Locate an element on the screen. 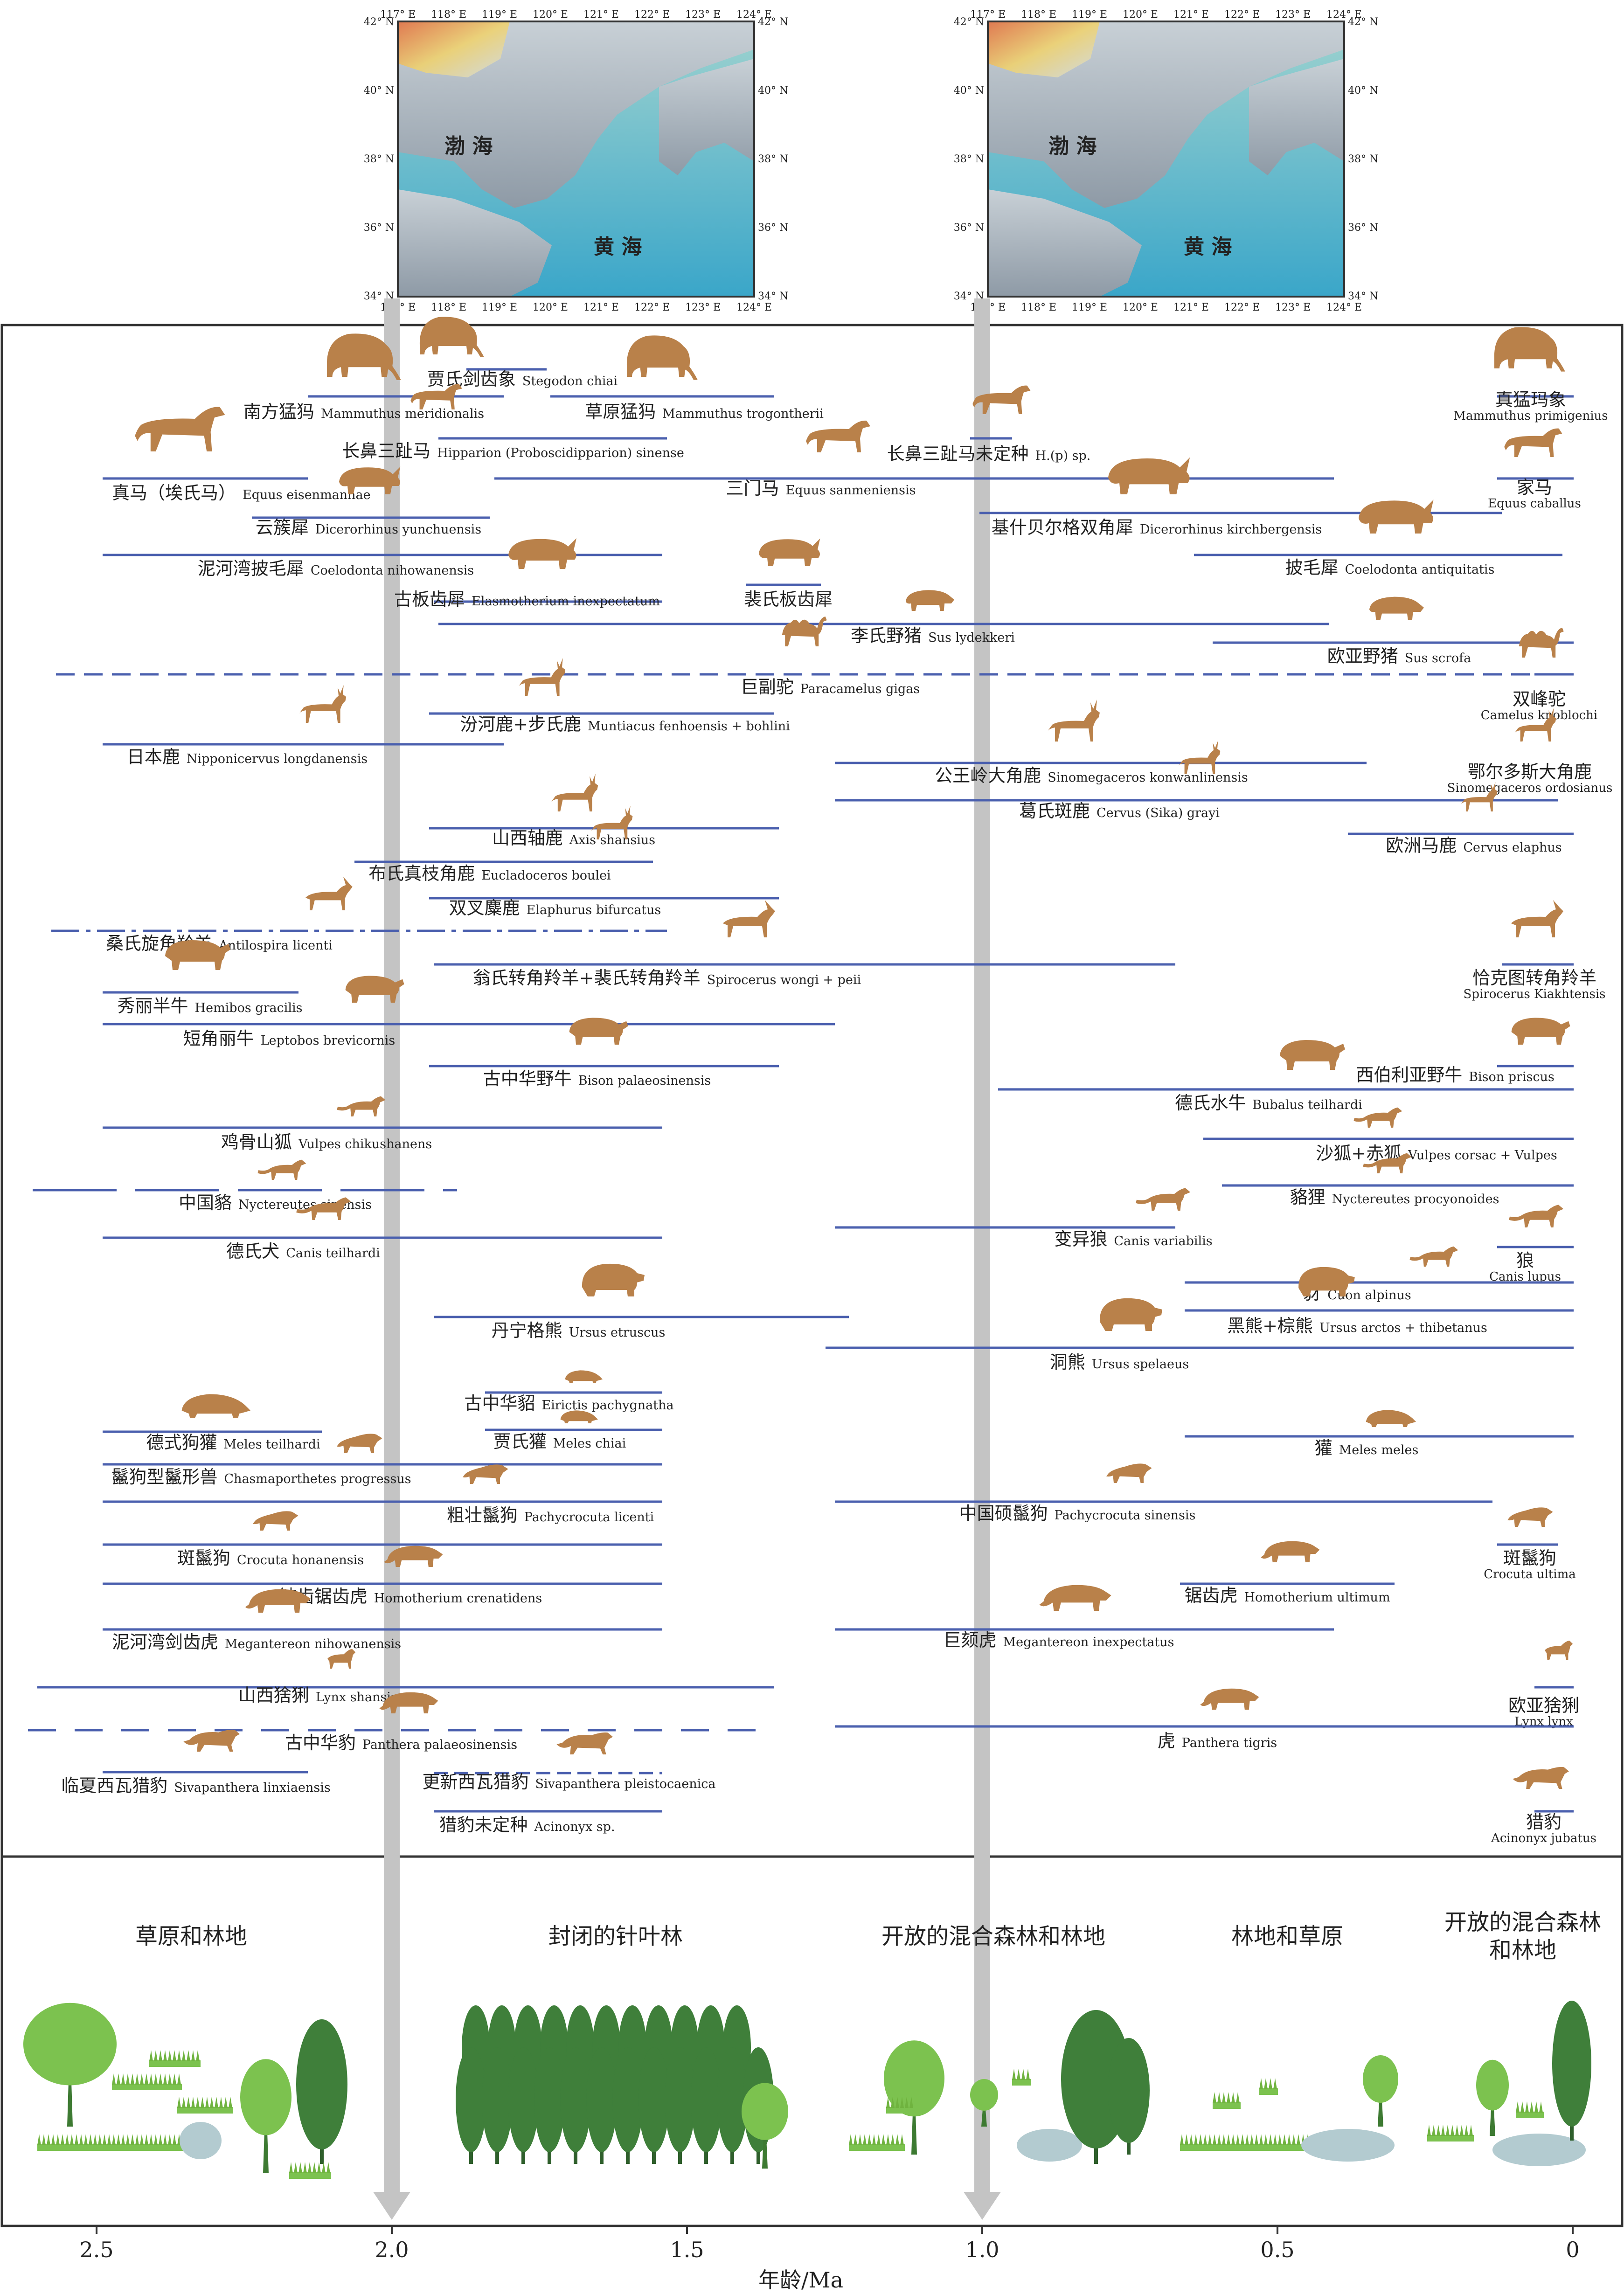 The width and height of the screenshot is (1624, 2294). species-name-cn: 巨副驼 is located at coordinates (767, 687).